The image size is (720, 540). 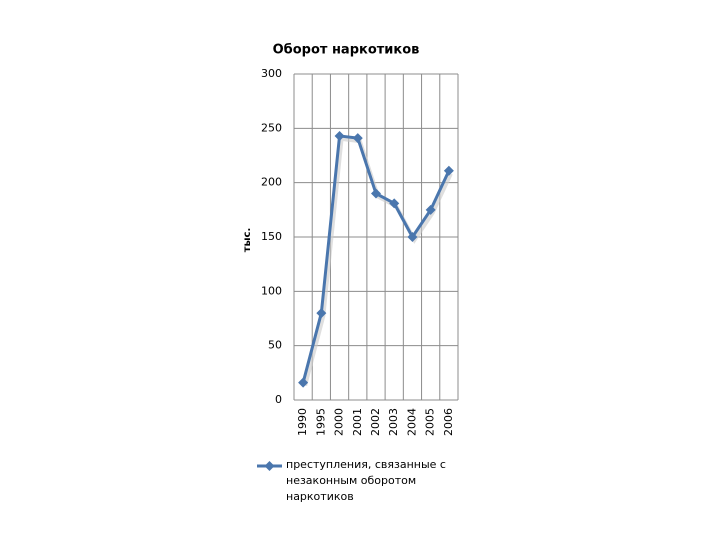 What do you see at coordinates (393, 422) in the screenshot?
I see `x-tick-label: 2003` at bounding box center [393, 422].